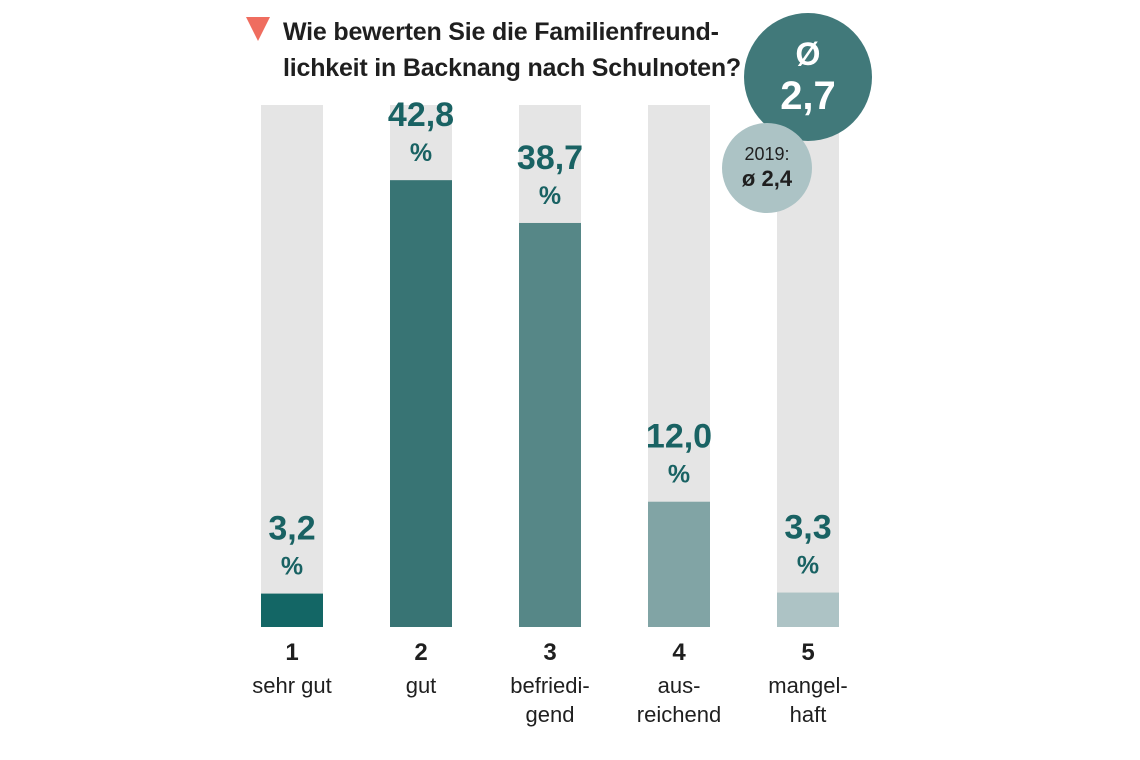  What do you see at coordinates (679, 652) in the screenshot?
I see `category-grade-4: 4` at bounding box center [679, 652].